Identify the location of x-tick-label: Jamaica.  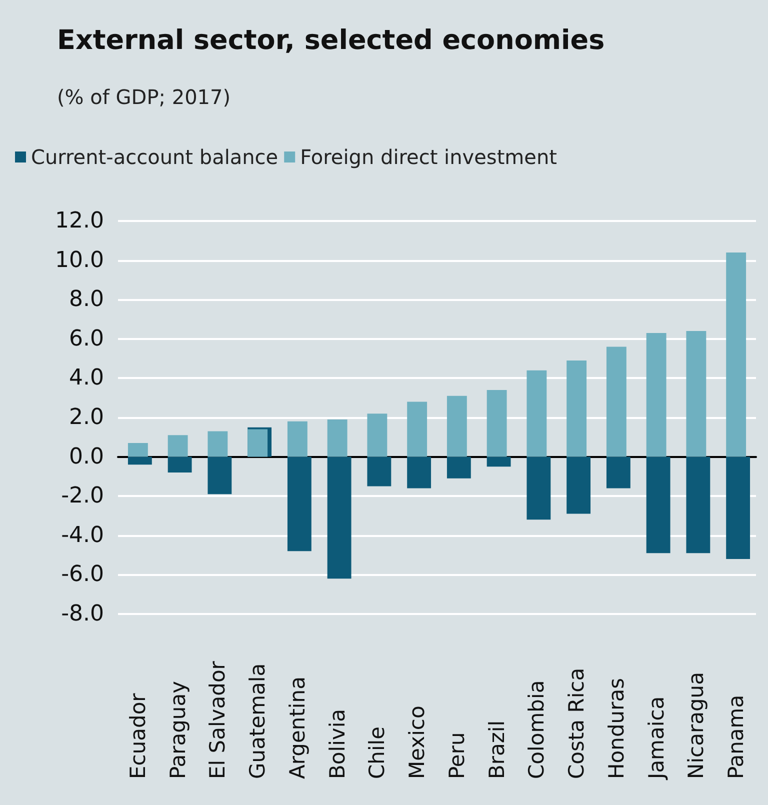
(656, 738).